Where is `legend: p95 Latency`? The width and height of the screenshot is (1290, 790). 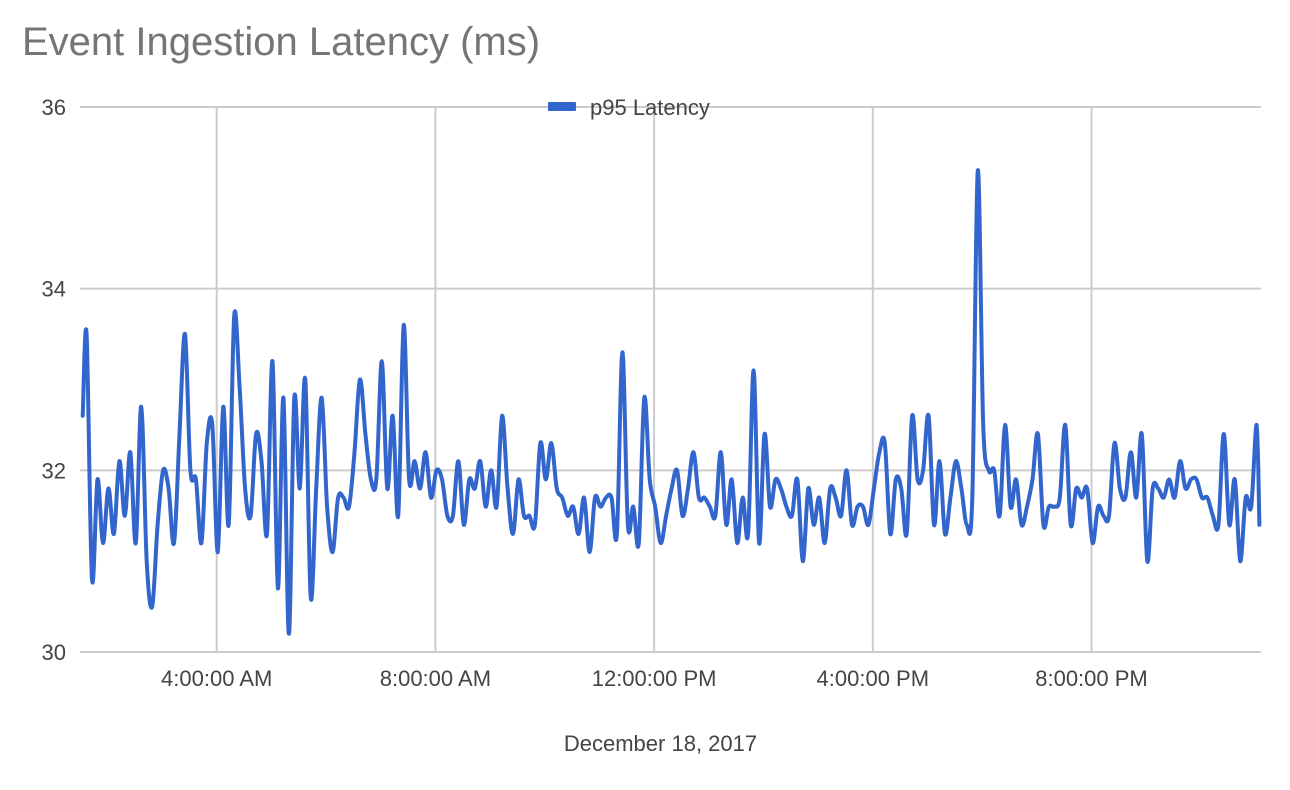 legend: p95 Latency is located at coordinates (629, 107).